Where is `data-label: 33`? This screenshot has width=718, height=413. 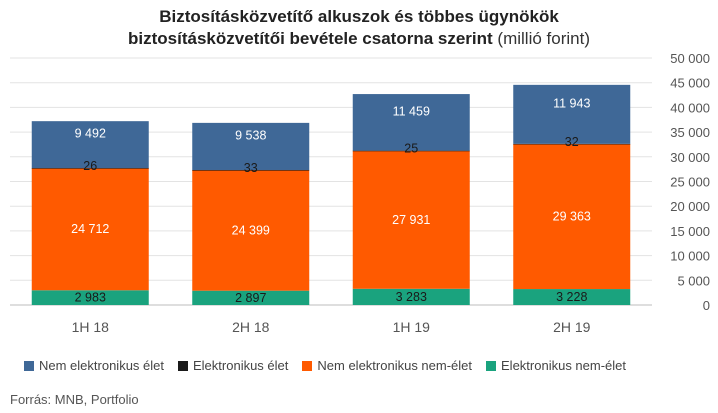 data-label: 33 is located at coordinates (251, 168).